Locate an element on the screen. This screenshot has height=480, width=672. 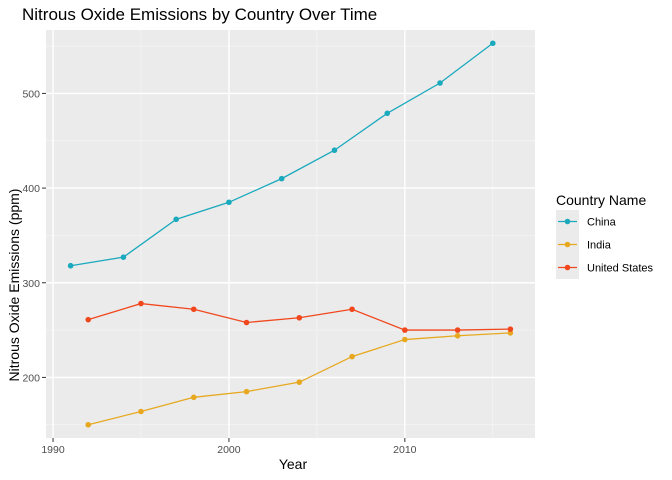
x-axis-title: Year is located at coordinates (293, 464).